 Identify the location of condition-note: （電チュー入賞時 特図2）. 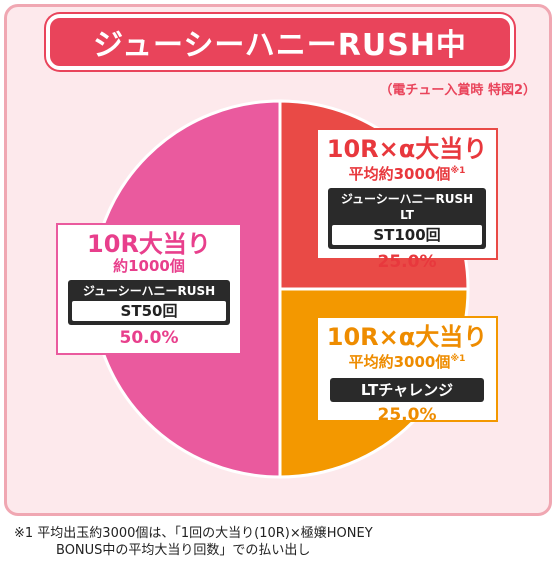
(457, 90).